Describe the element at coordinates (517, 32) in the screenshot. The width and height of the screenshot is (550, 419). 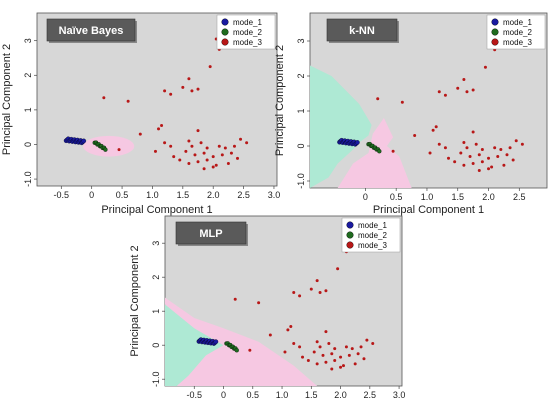
I see `legend-label: mode_2` at that location.